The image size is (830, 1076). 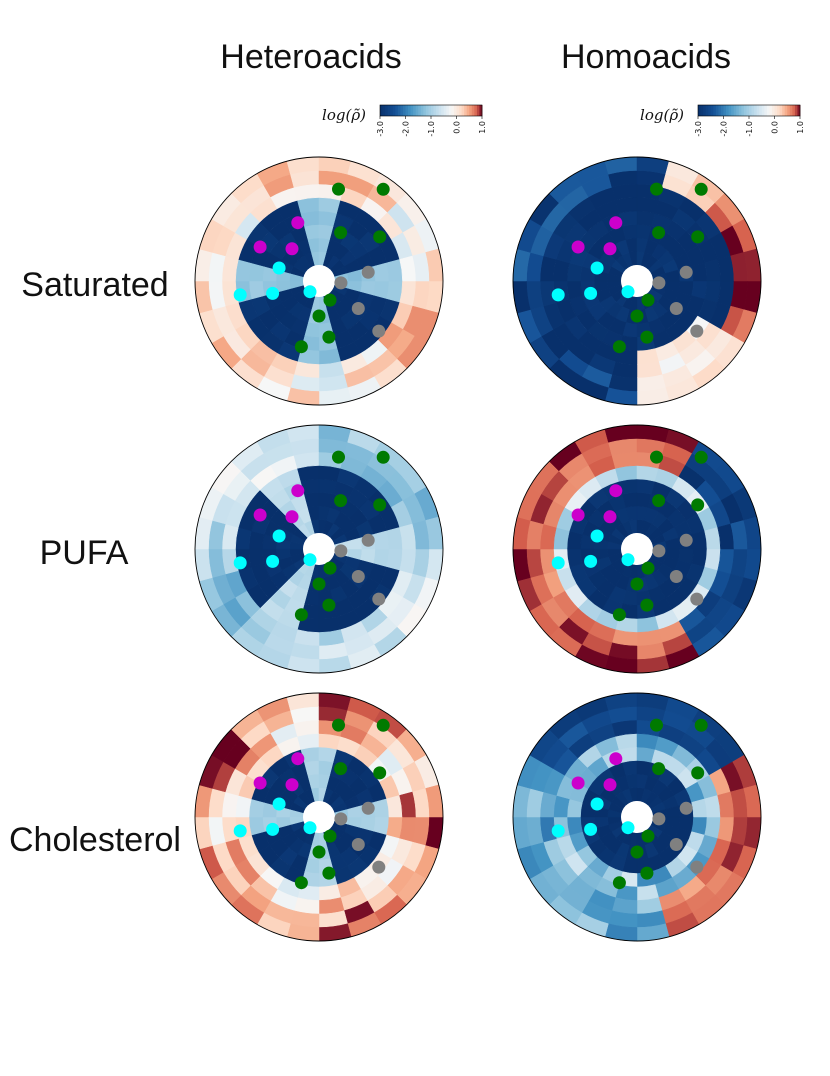 I want to click on colorbar-label: log(ρ̃), so click(x=662, y=115).